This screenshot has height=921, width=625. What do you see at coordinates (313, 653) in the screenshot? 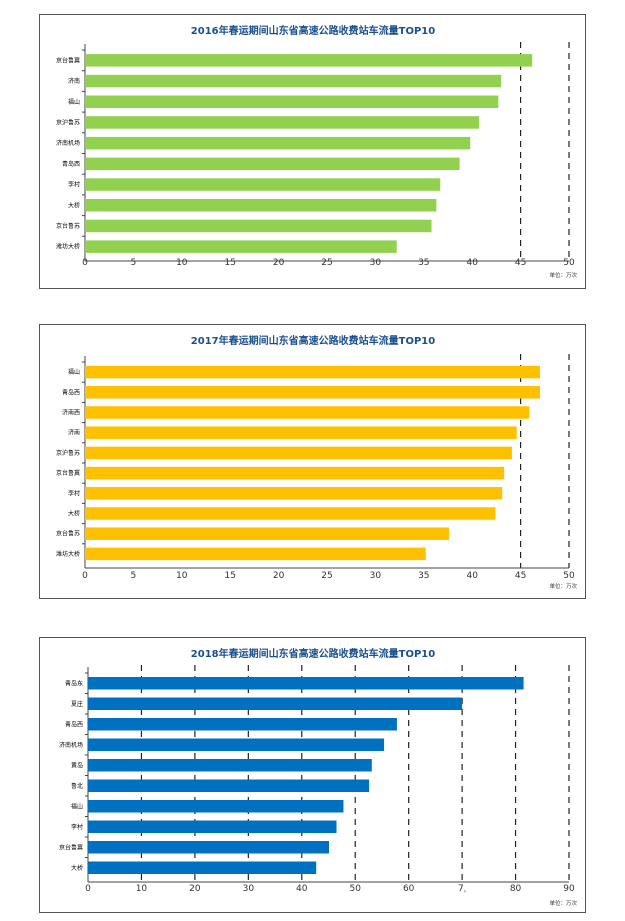
I see `chart-title: 2018年春运期间山东省高速公路收费站车流量TOP10` at bounding box center [313, 653].